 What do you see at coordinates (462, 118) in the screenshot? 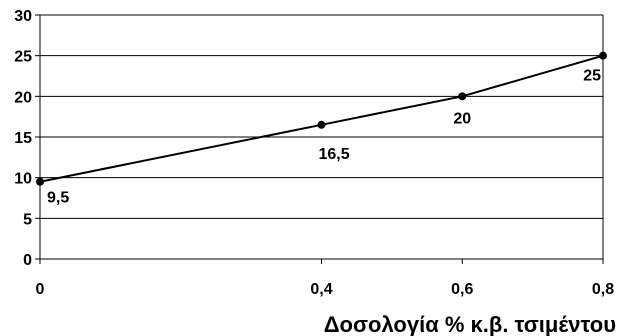
I see `data-label: 20` at bounding box center [462, 118].